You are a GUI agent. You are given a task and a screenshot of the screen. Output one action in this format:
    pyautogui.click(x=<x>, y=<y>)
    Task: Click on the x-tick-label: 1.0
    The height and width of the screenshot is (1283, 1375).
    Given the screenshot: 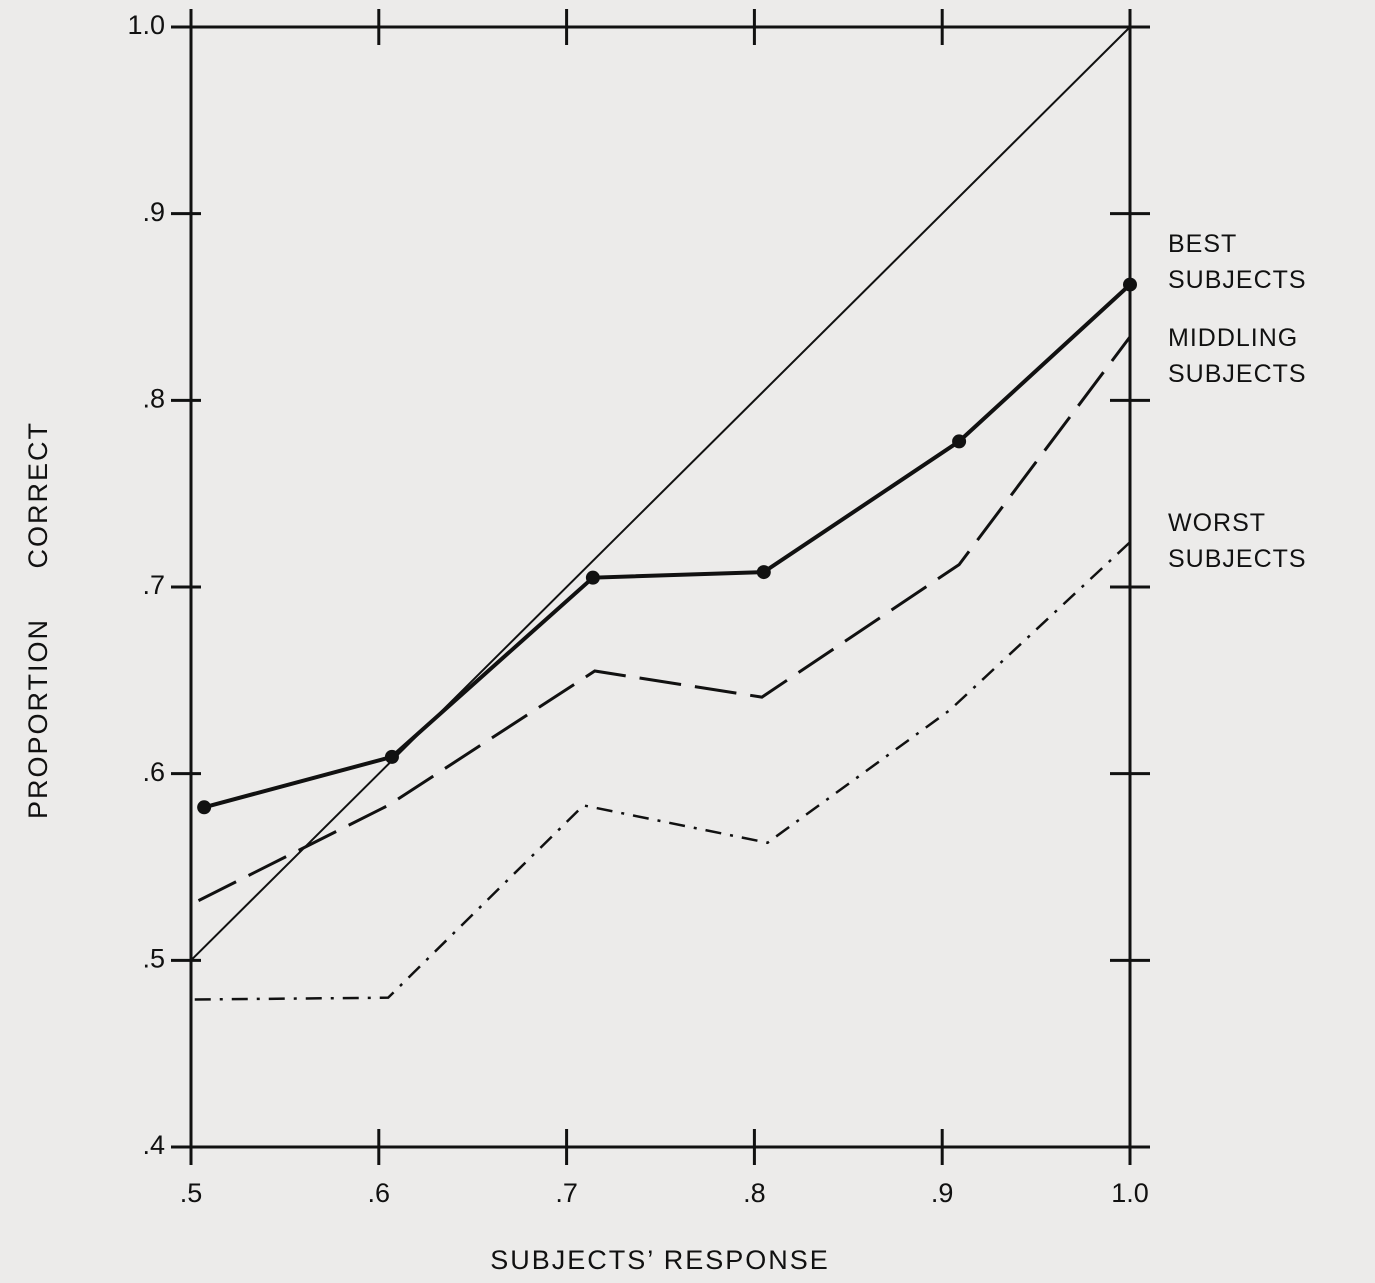 What is the action you would take?
    pyautogui.click(x=1130, y=1193)
    